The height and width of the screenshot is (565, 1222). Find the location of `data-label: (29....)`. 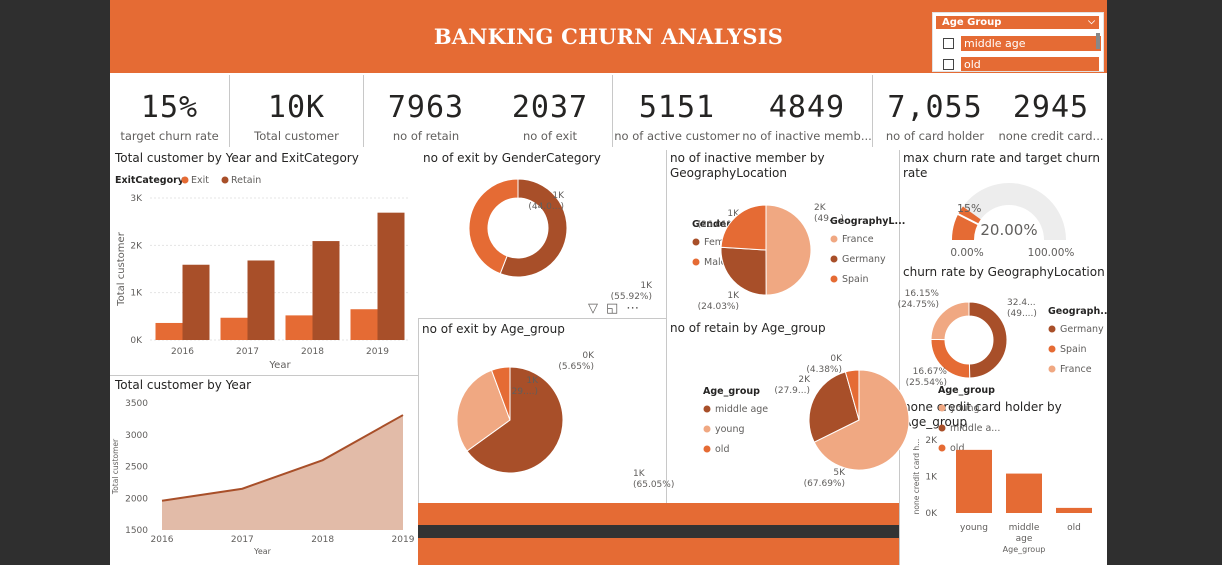

data-label: (29....) is located at coordinates (523, 392).